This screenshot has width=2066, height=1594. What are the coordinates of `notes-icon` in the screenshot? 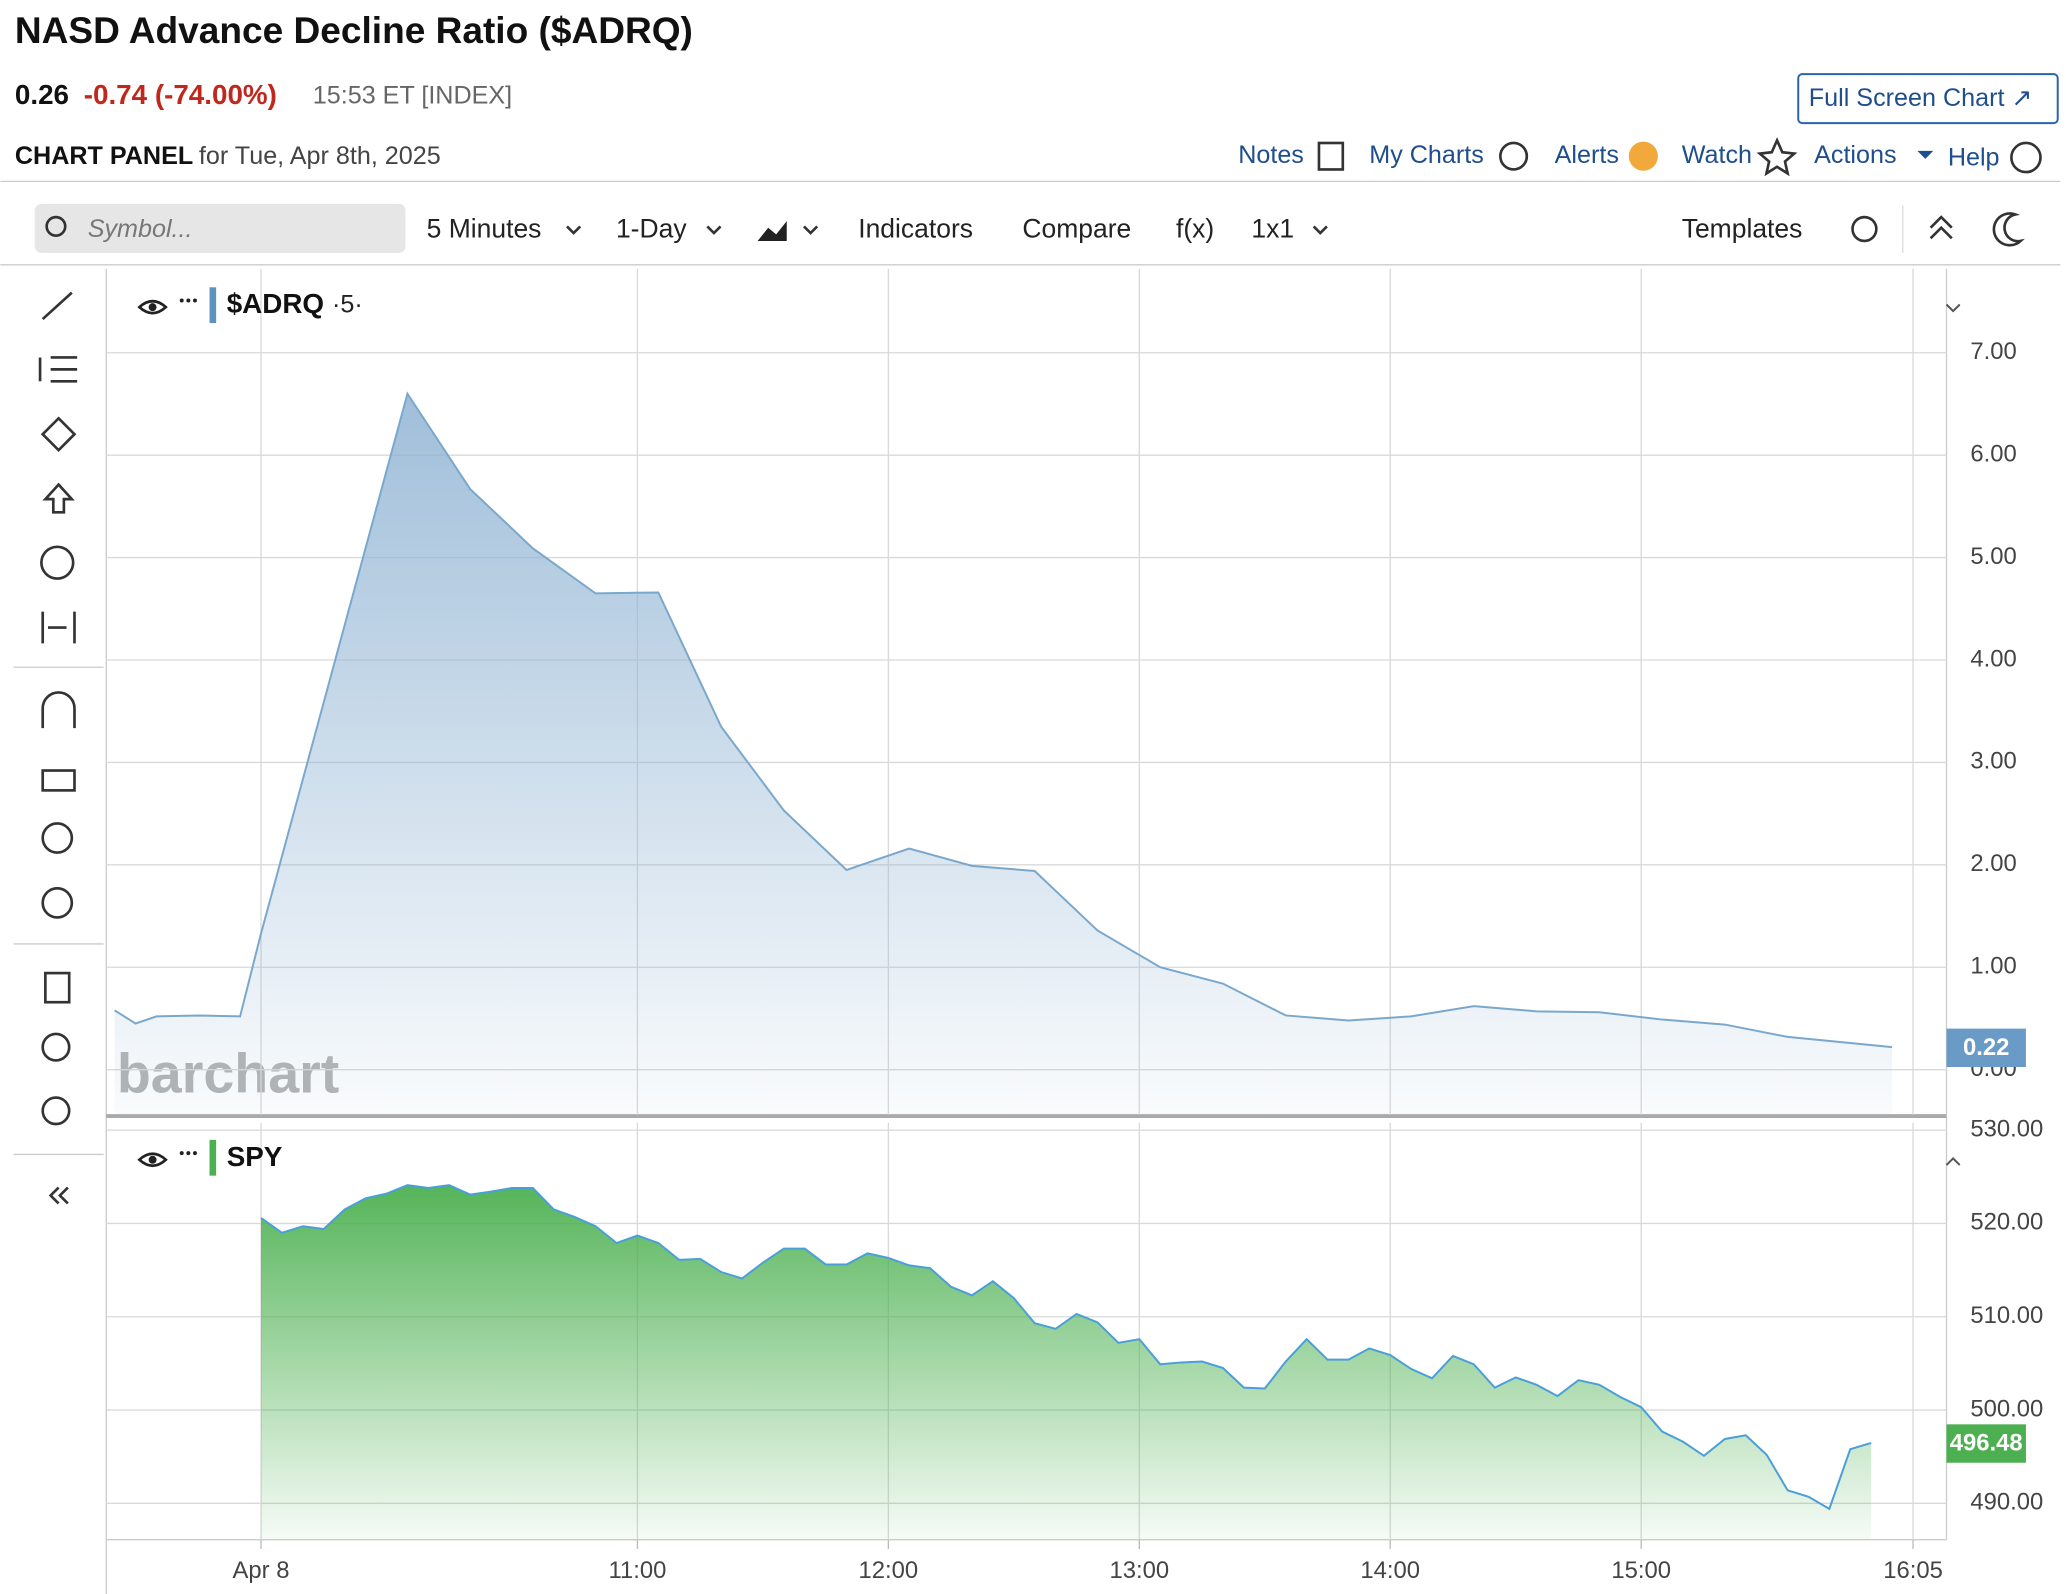 It's located at (1331, 156).